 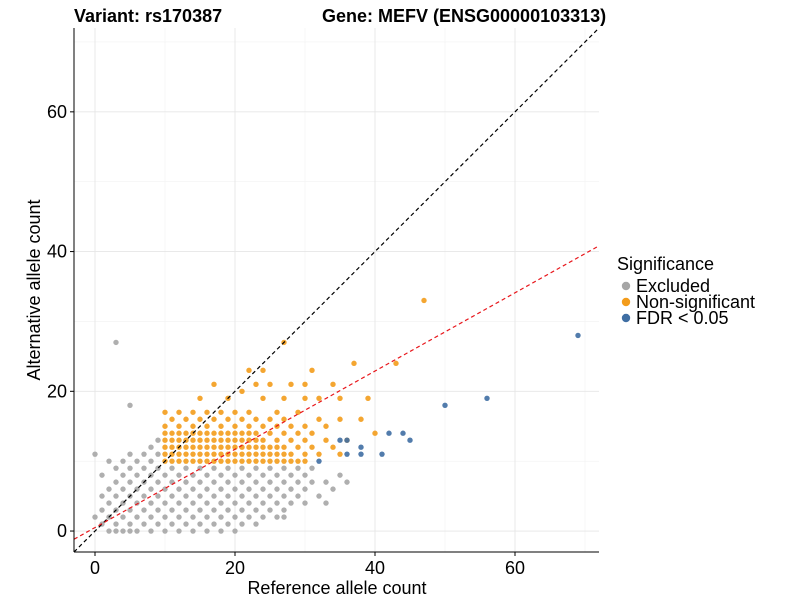 I want to click on legend-swatch, so click(x=626, y=302).